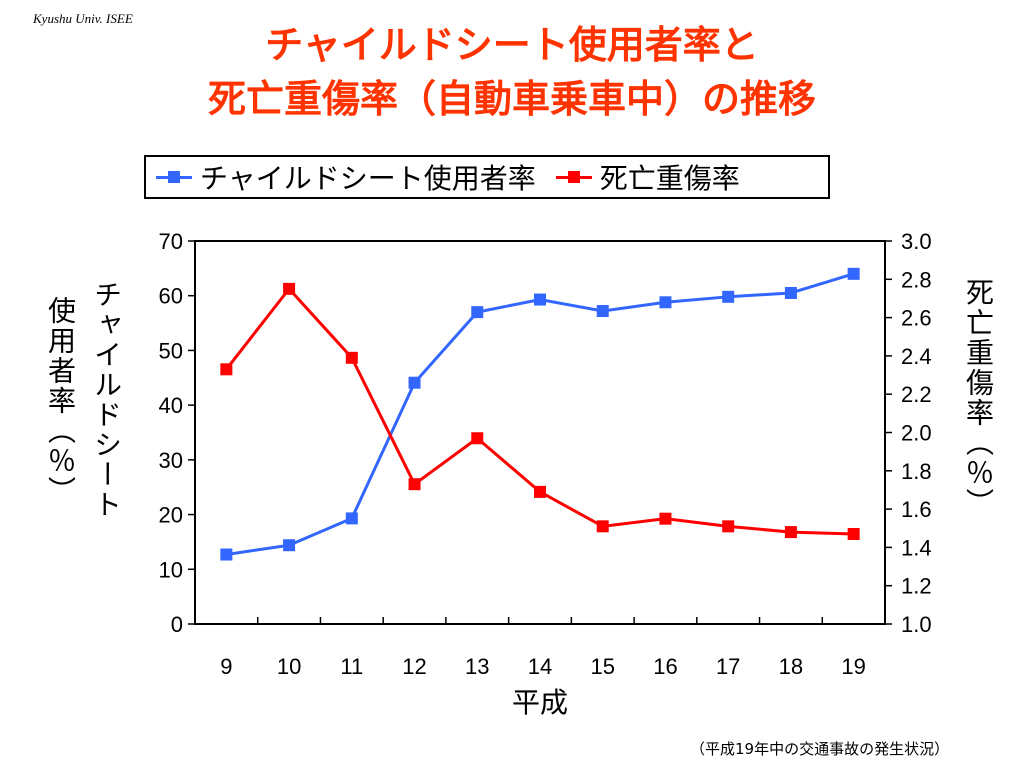  Describe the element at coordinates (226, 666) in the screenshot. I see `x-tick-label: 9` at that location.